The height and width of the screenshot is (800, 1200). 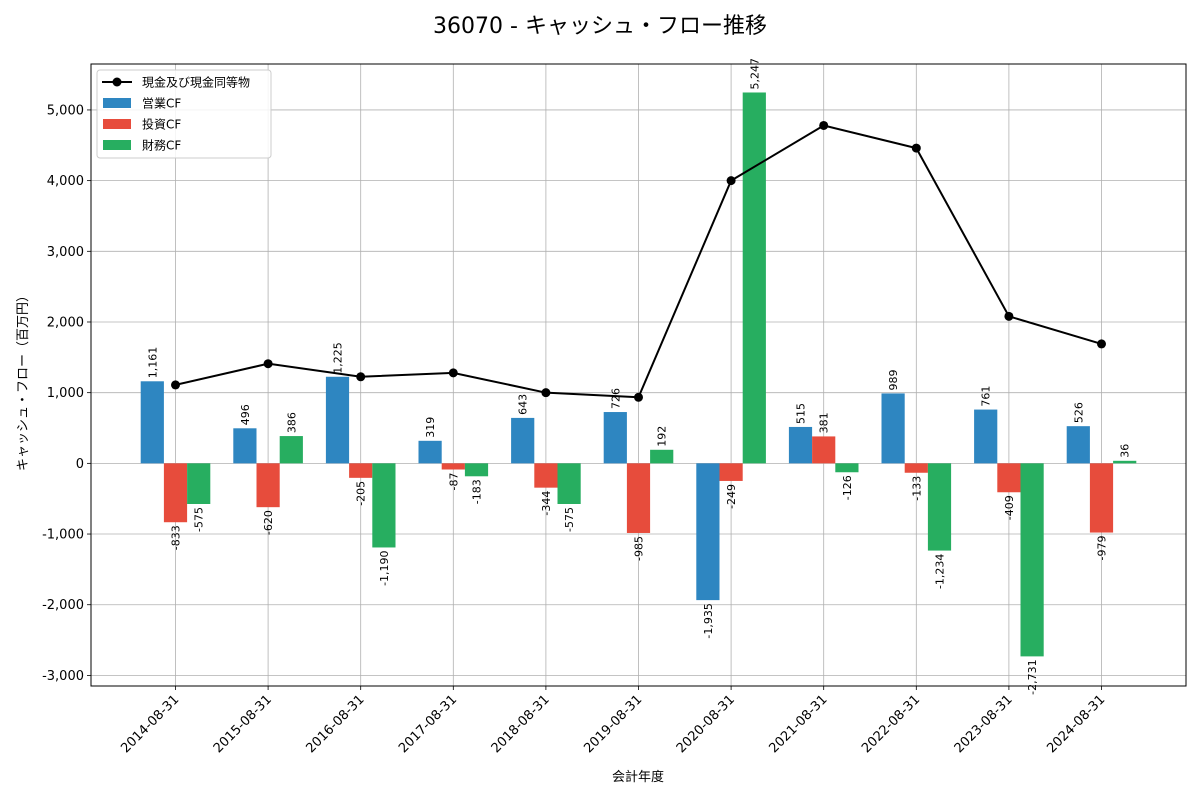 What do you see at coordinates (430, 427) in the screenshot?
I see `data-label: 319` at bounding box center [430, 427].